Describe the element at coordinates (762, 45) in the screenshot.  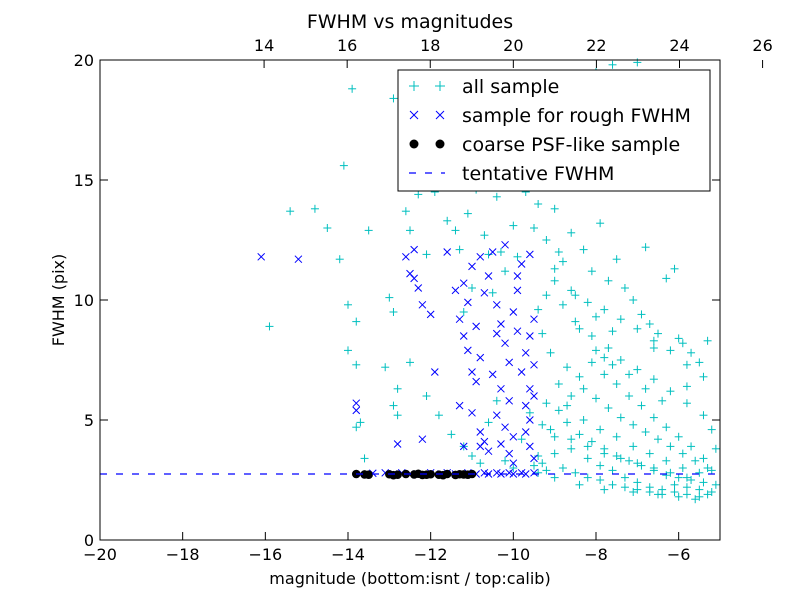
I see `top-x-tick-label: 26` at that location.